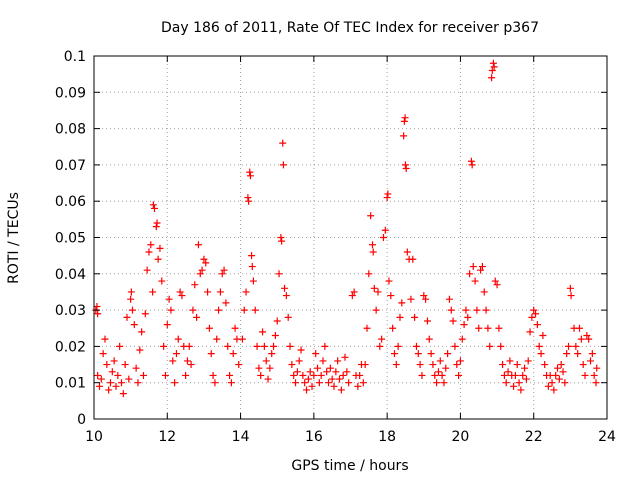  I want to click on x-tick-label: 18, so click(387, 437).